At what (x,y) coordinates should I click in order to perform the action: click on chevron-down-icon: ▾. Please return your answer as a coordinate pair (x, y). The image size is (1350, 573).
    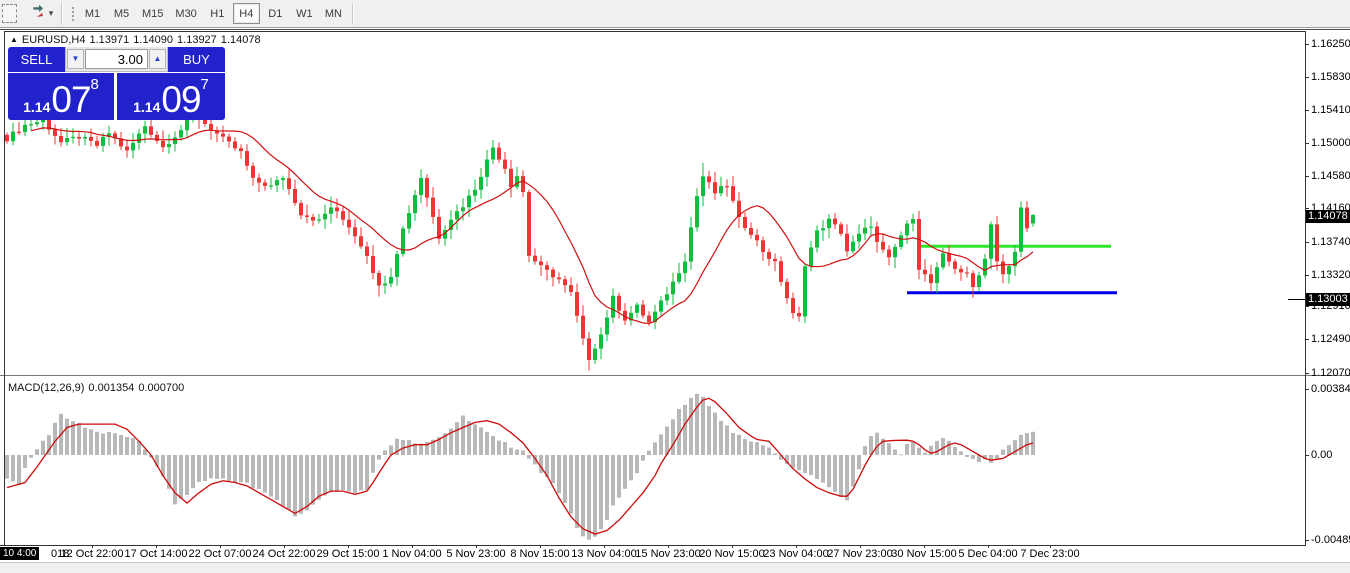
    Looking at the image, I should click on (51, 13).